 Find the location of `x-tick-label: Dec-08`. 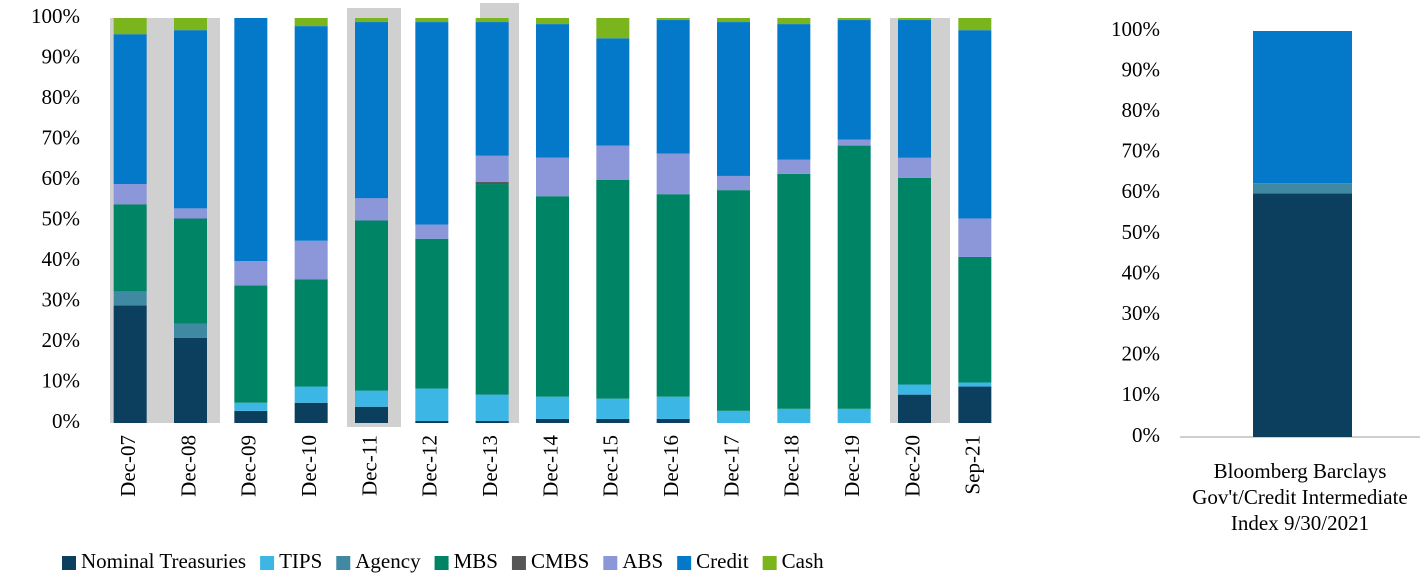

x-tick-label: Dec-08 is located at coordinates (188, 466).